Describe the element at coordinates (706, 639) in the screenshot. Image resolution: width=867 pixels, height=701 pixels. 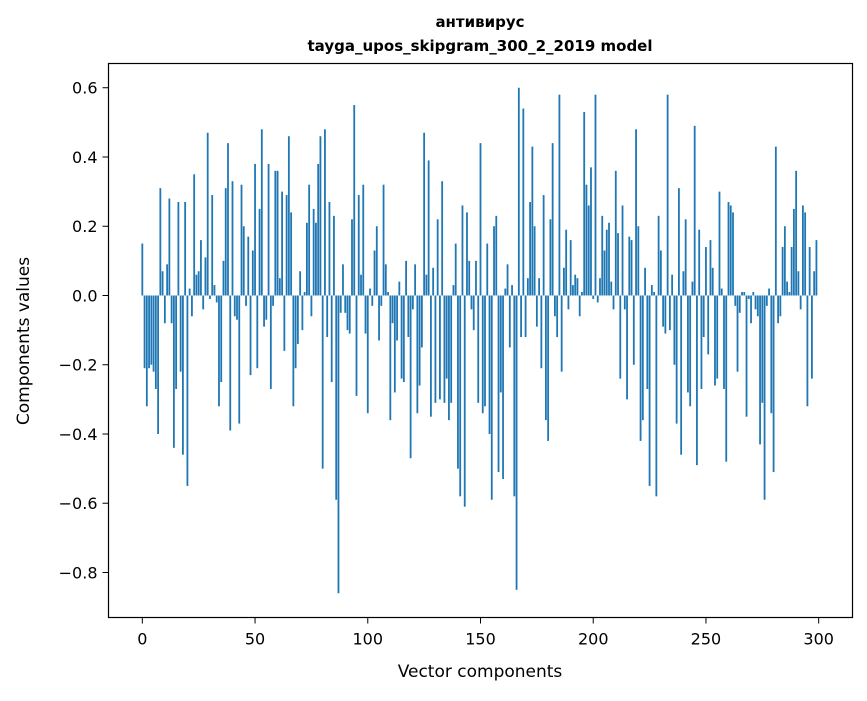
I see `x-tick-label: 250` at that location.